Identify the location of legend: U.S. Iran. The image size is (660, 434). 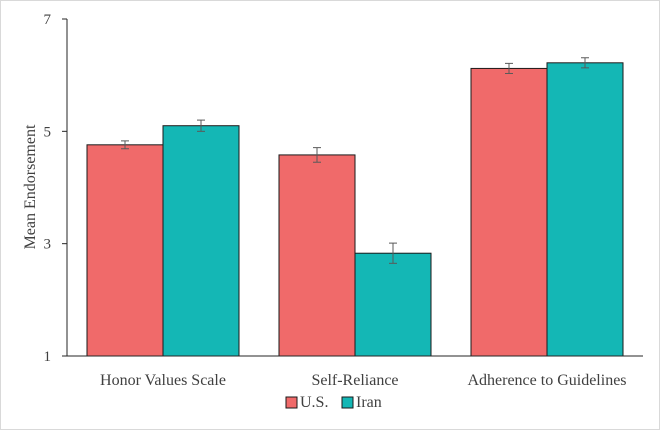
(333, 402).